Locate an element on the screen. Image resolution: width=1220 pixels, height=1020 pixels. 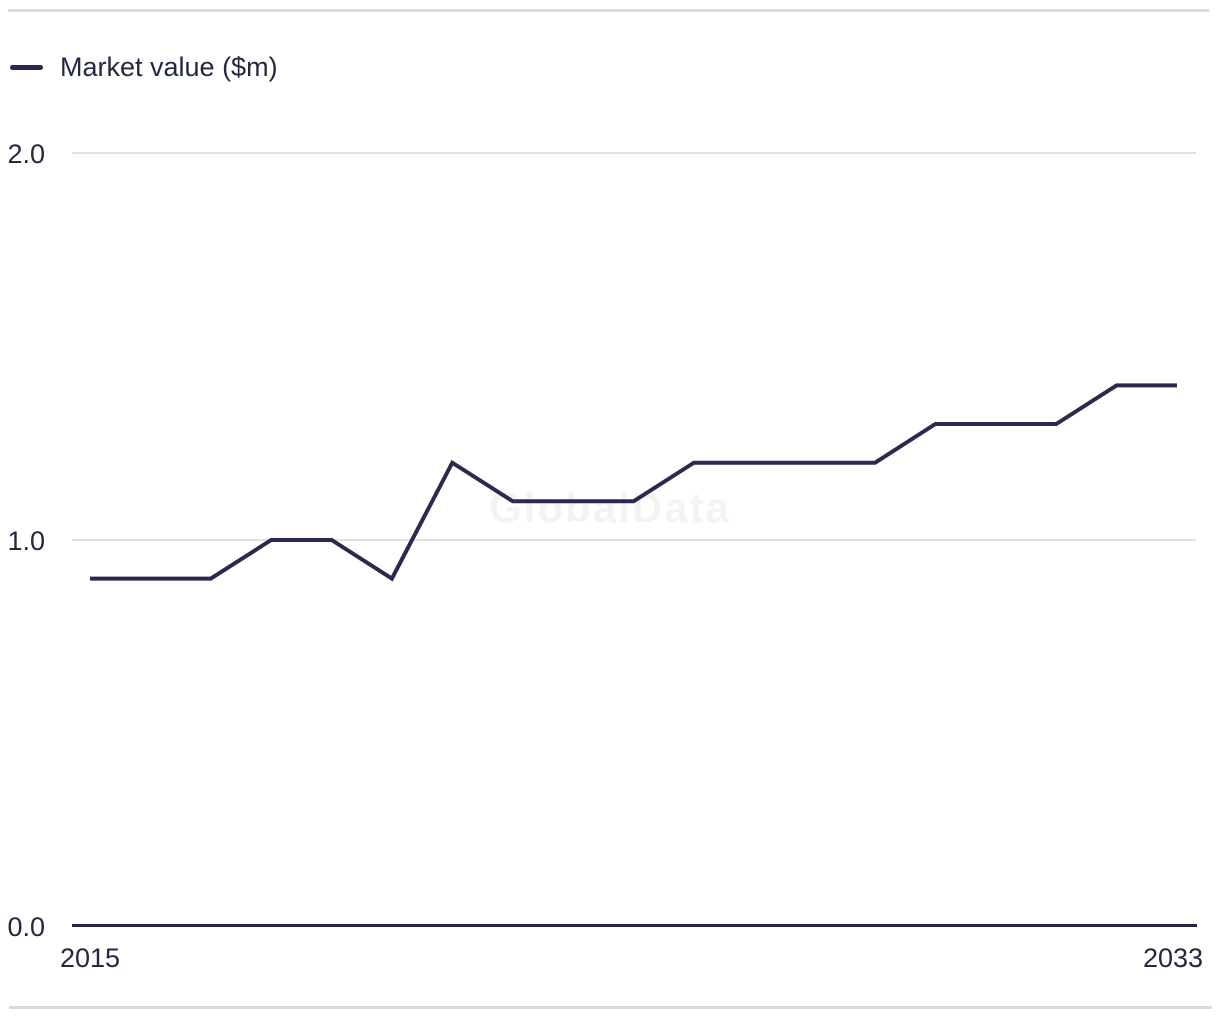
x-axis-label-last: 2033 is located at coordinates (1173, 958).